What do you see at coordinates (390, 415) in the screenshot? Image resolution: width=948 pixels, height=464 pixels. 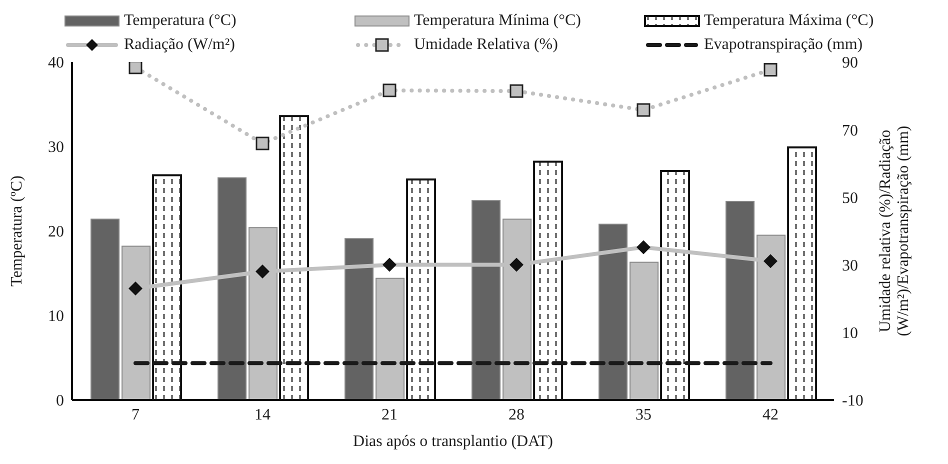 I see `x-tick-label: 21` at bounding box center [390, 415].